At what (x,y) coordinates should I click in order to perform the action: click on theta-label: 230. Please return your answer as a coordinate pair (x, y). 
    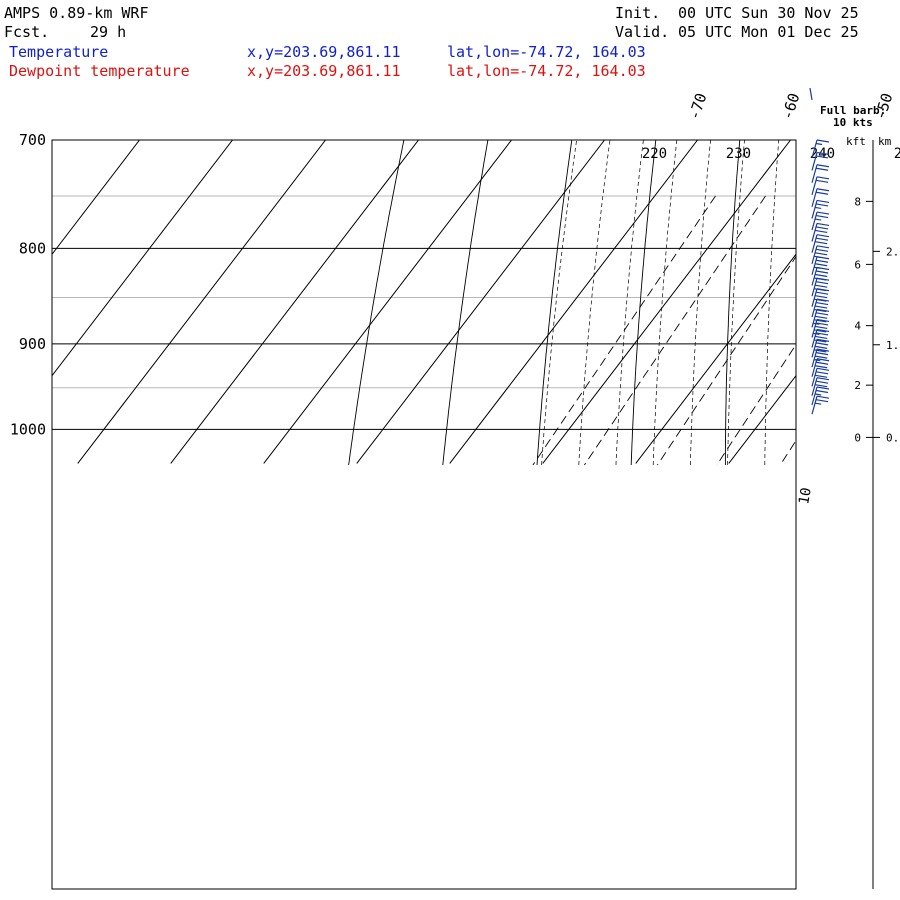
    Looking at the image, I should click on (738, 154).